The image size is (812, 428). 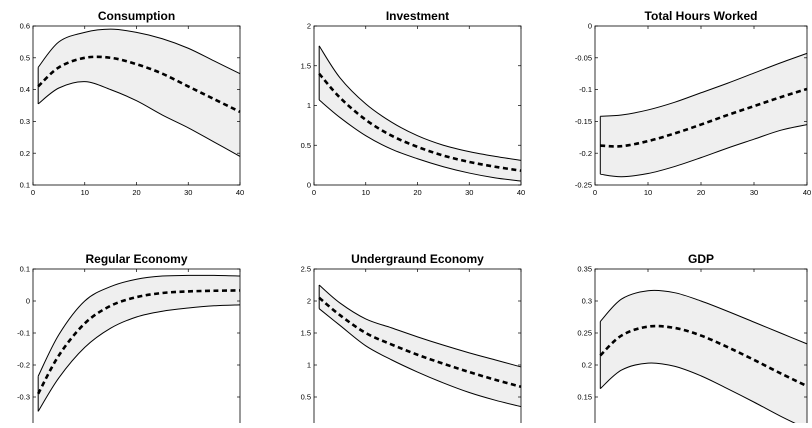 What do you see at coordinates (306, 269) in the screenshot?
I see `y-tick-label: 2.5` at bounding box center [306, 269].